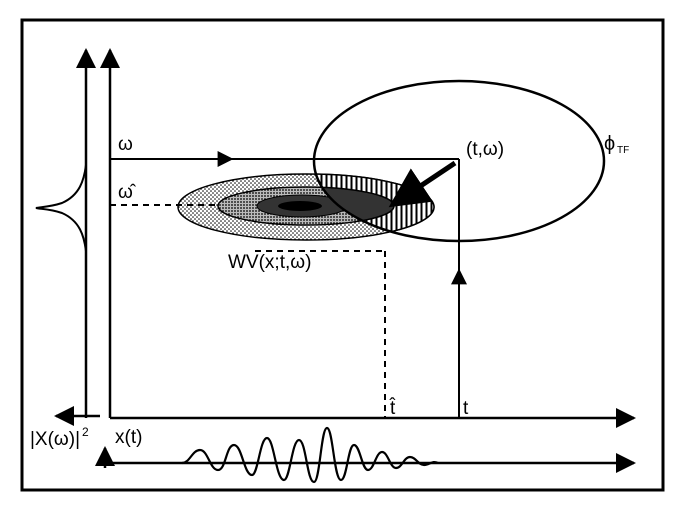  Describe the element at coordinates (127, 192) in the screenshot. I see `omega-hat-label: ω̂` at that location.